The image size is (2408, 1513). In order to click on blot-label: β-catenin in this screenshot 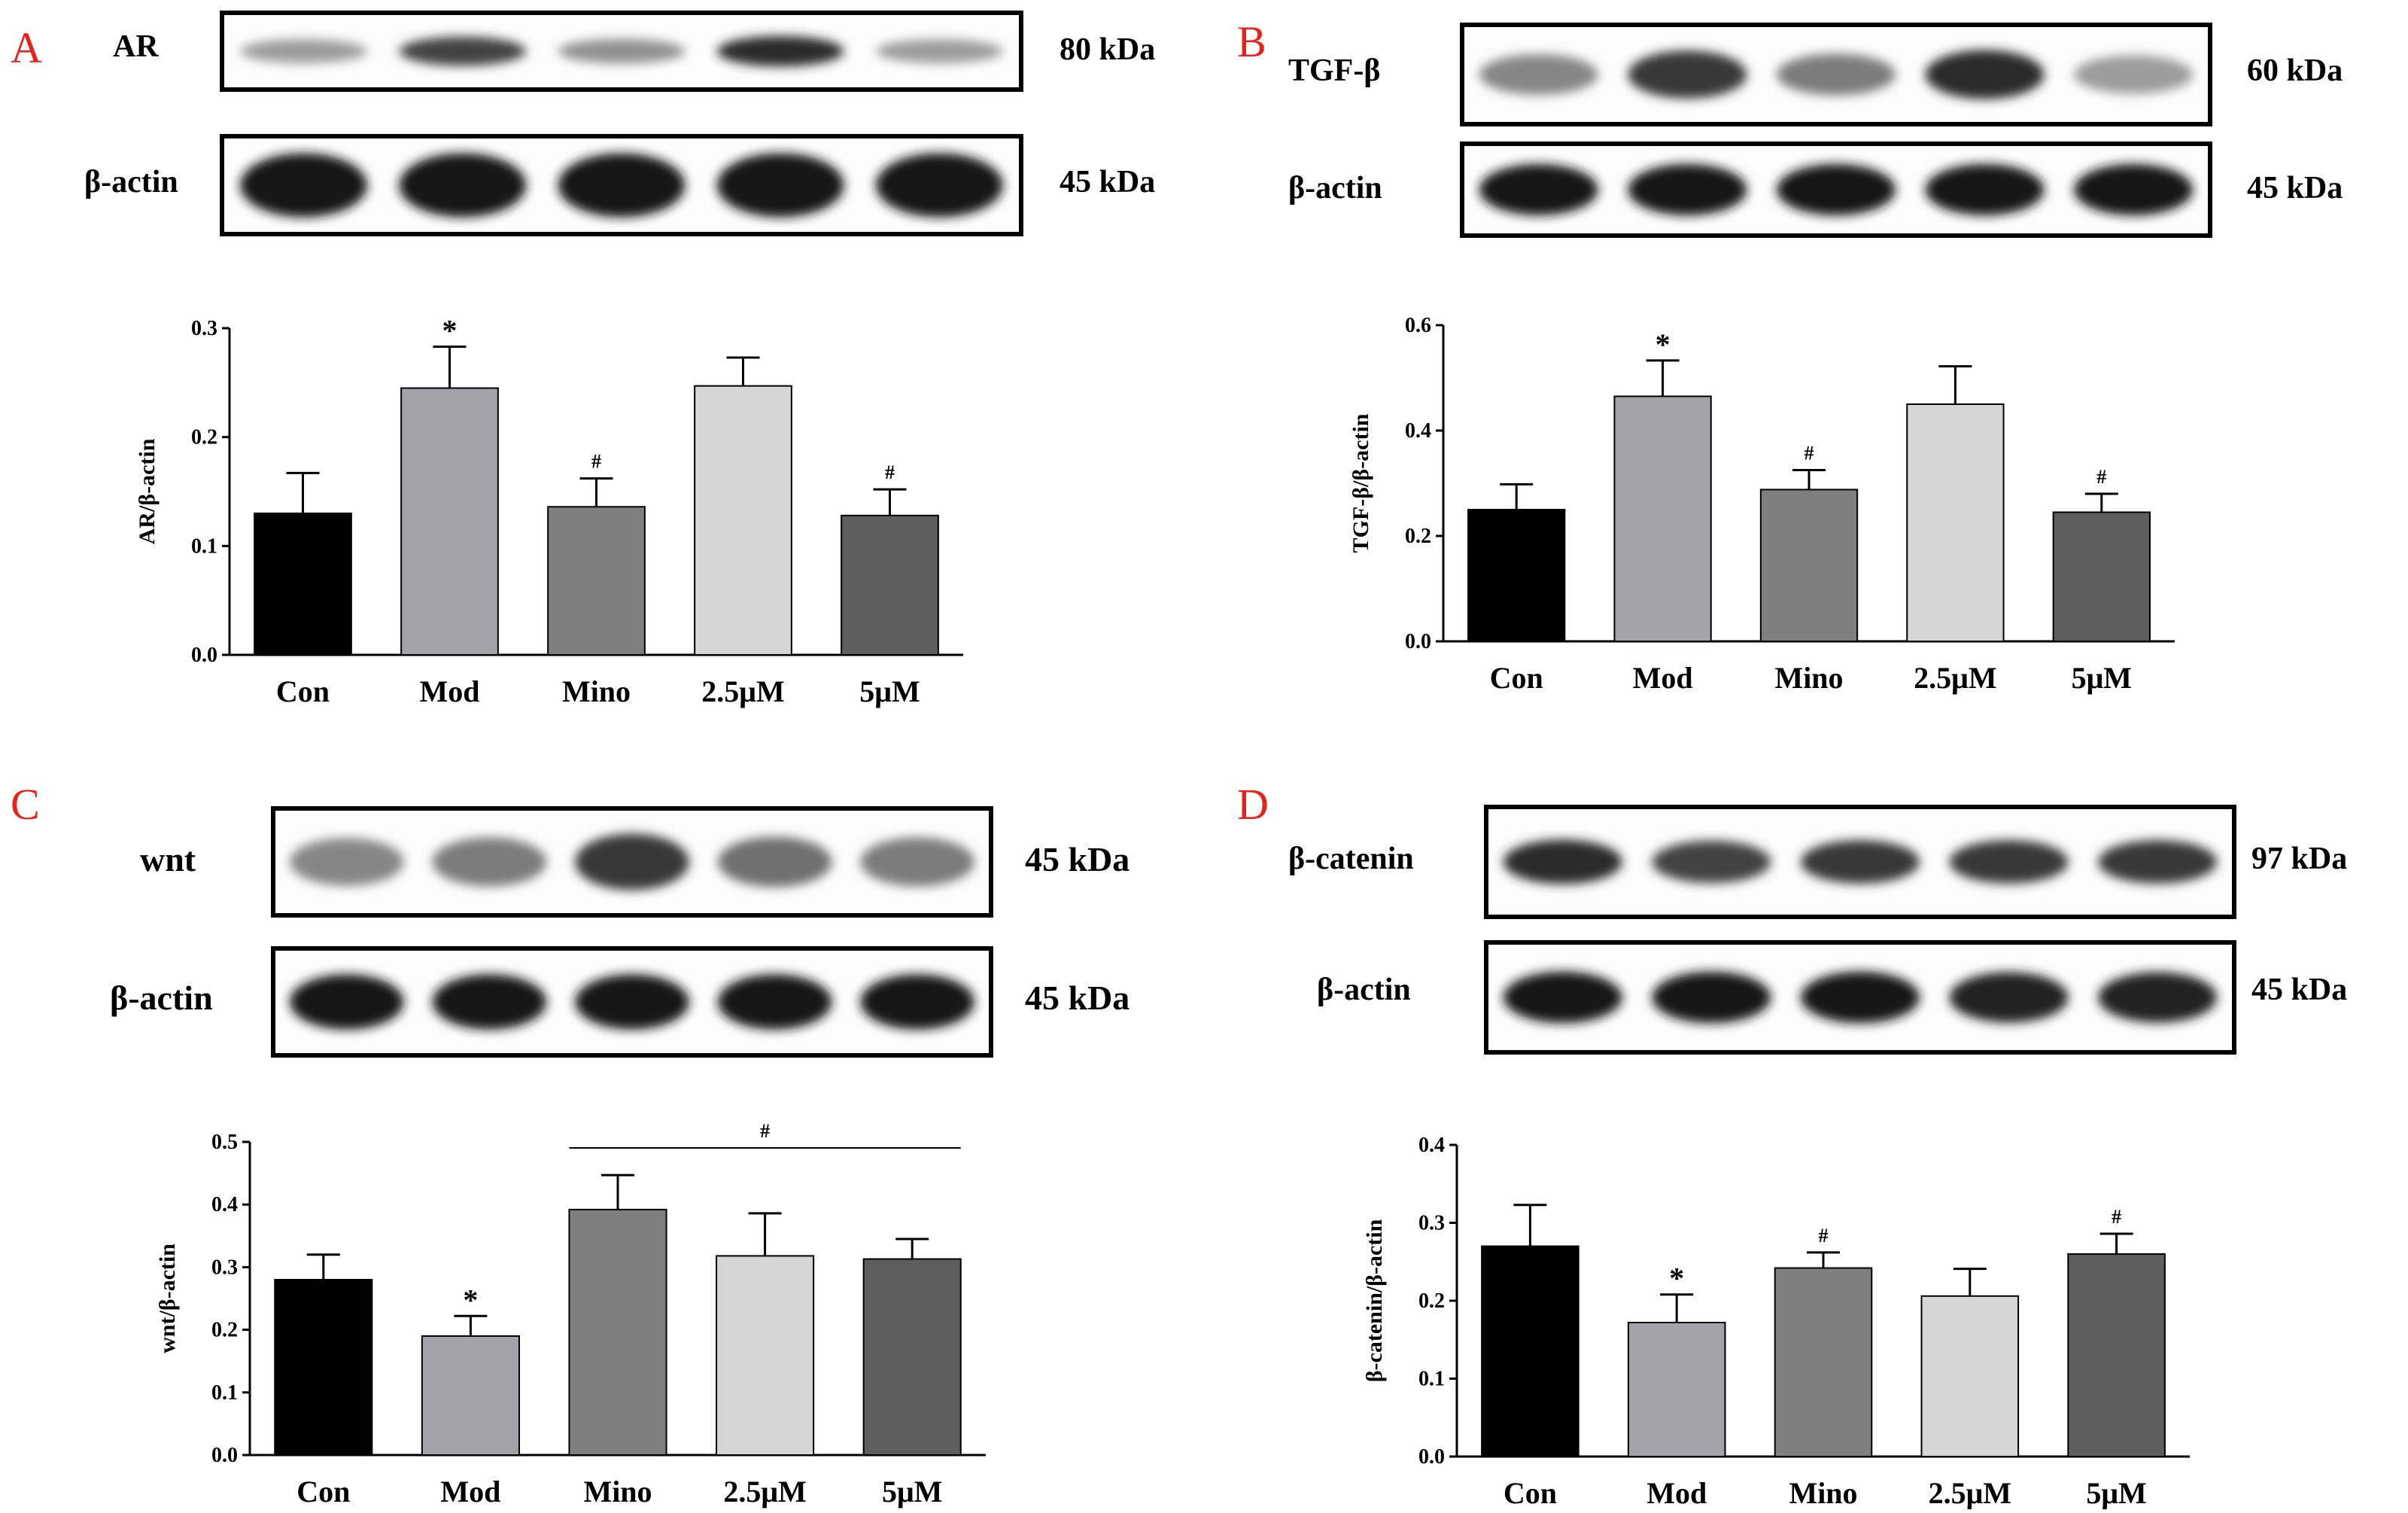, I will do `click(1351, 859)`.